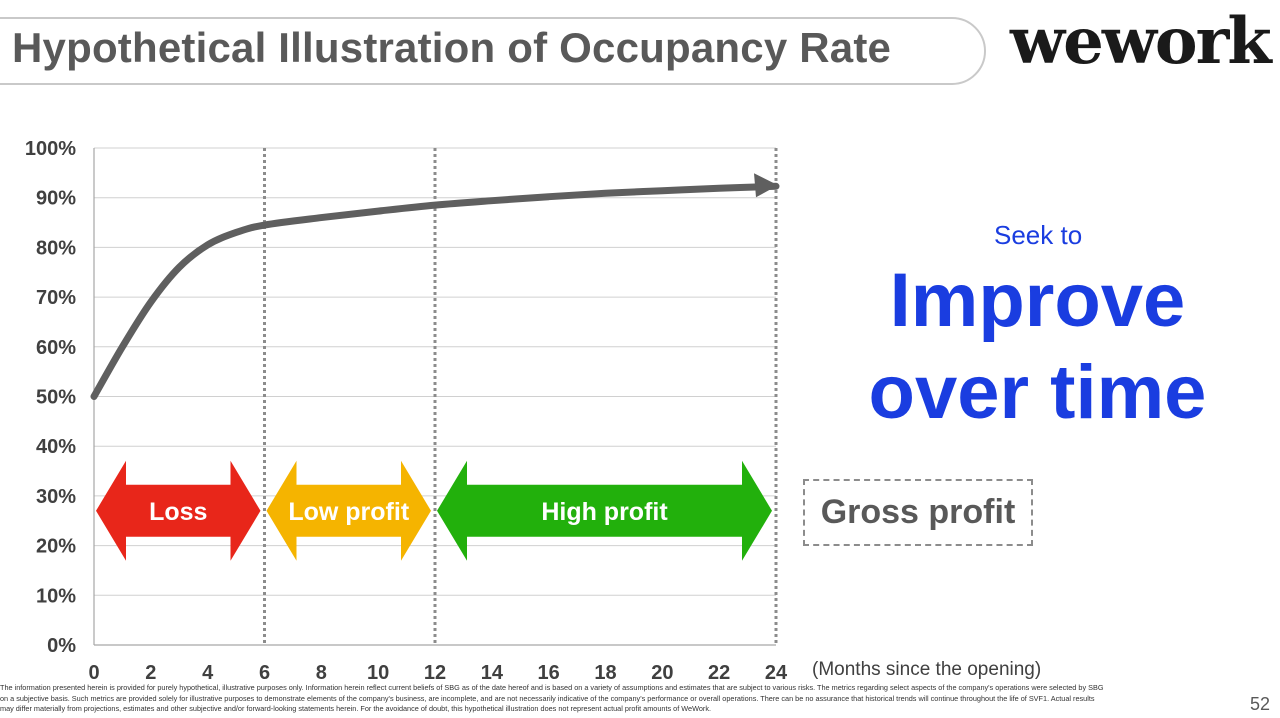 The width and height of the screenshot is (1280, 718). Describe the element at coordinates (1141, 41) in the screenshot. I see `wework-logo: wework` at that location.